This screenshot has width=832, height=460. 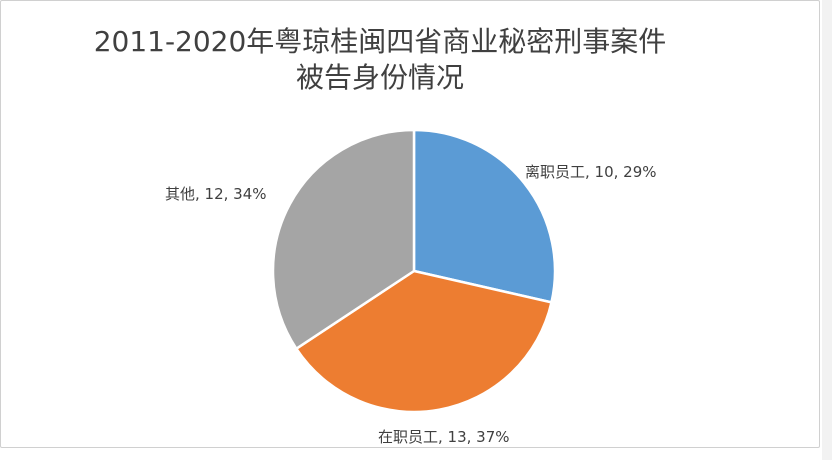 I want to click on data-label-other: 其他, 12, 34%, so click(x=216, y=194).